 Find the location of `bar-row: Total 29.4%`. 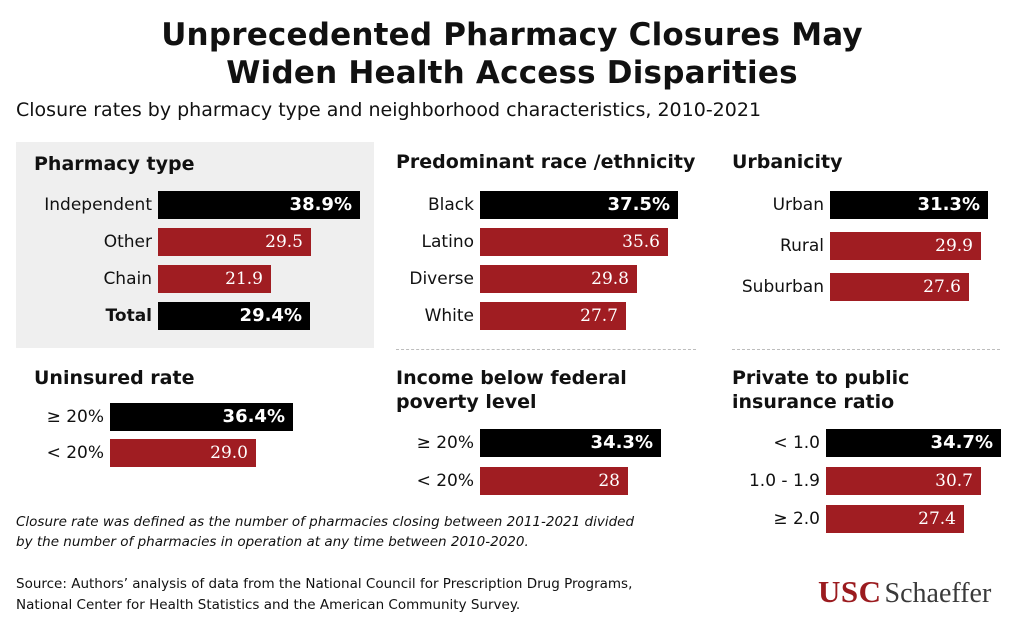

bar-row: Total 29.4% is located at coordinates (195, 316).